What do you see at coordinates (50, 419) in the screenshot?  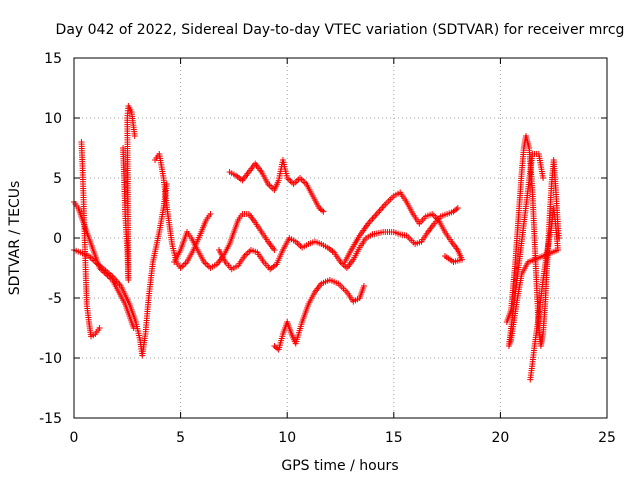 I see `y-tick-label: -15` at bounding box center [50, 419].